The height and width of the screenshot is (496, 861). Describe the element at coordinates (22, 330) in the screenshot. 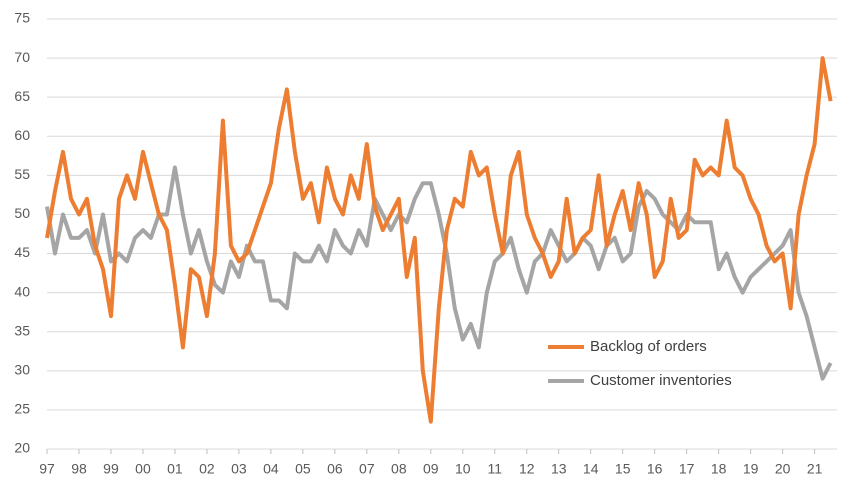

I see `y-tick-label: 35` at that location.